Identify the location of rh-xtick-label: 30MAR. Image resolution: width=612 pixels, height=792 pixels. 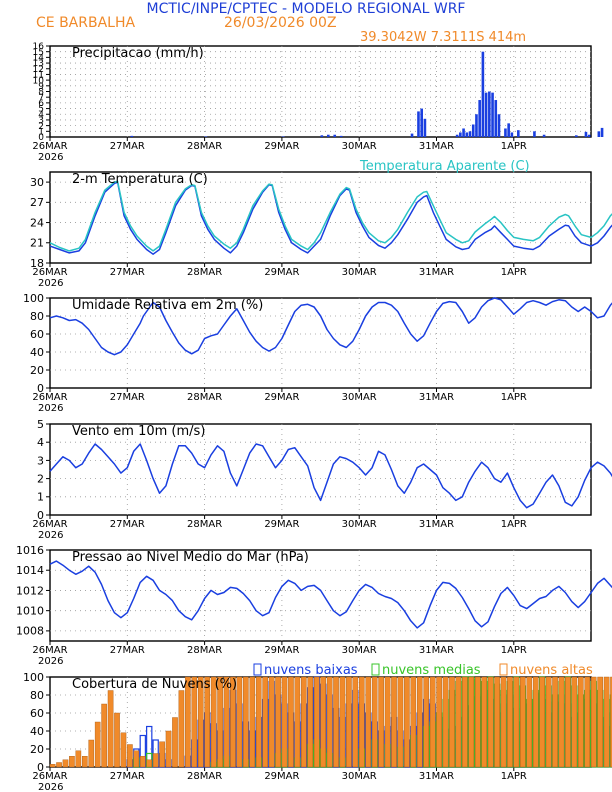
(359, 397).